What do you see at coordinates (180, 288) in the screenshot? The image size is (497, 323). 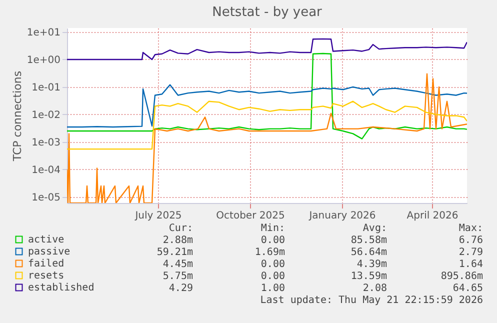 I see `text: 4.29` at bounding box center [180, 288].